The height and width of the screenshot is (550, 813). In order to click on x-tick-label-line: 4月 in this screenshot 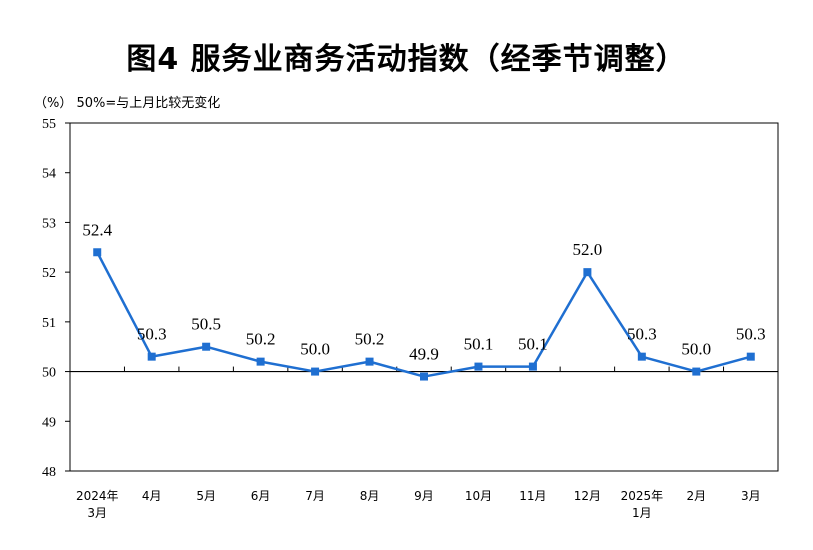, I will do `click(152, 496)`.